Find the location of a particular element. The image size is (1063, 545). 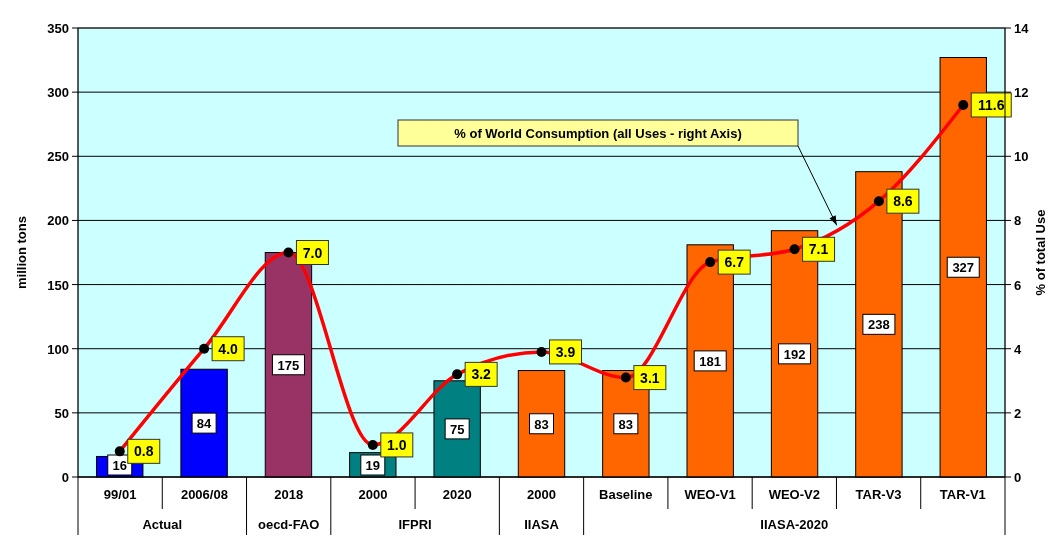

y-tick-label: 300 is located at coordinates (58, 93).